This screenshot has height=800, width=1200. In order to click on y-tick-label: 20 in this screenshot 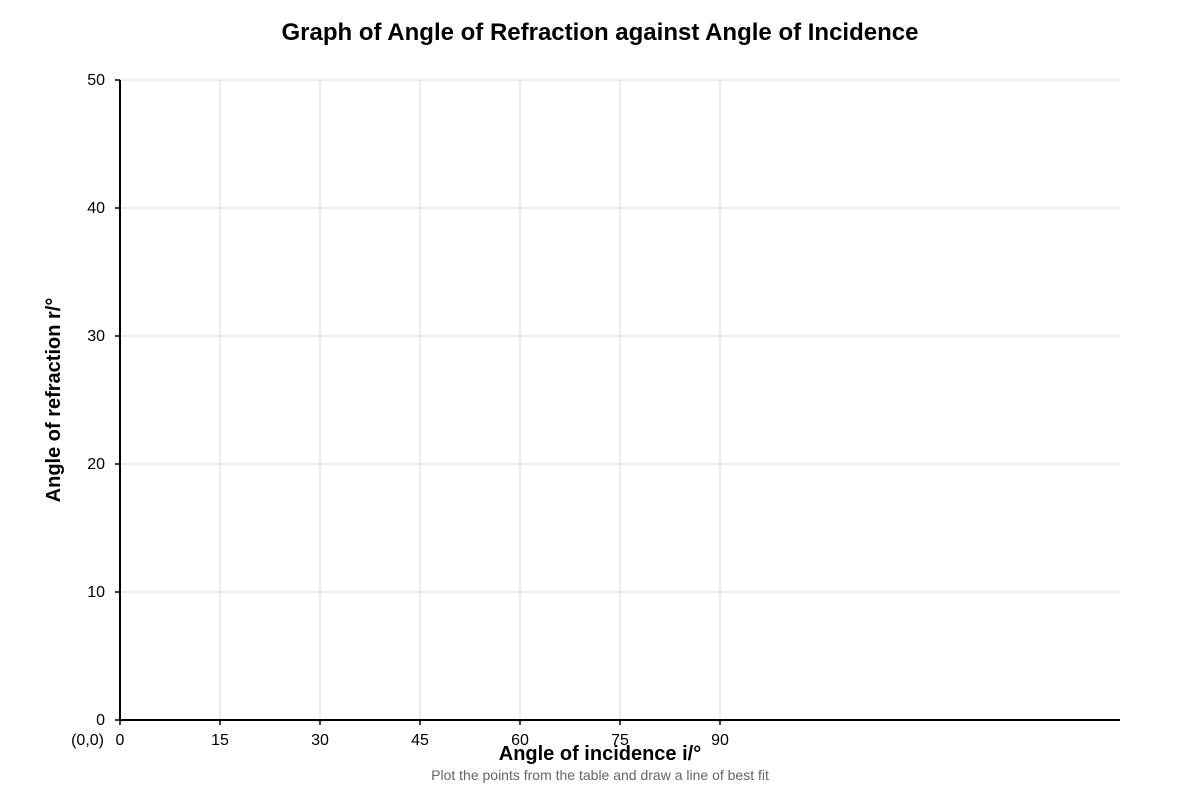, I will do `click(96, 464)`.